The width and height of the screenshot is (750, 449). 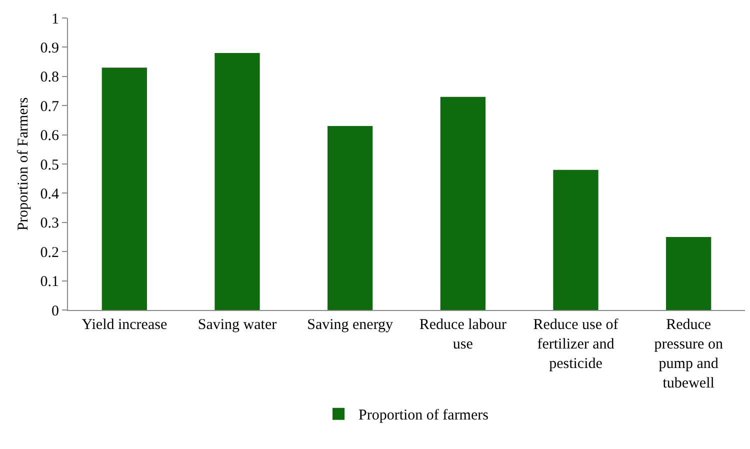 I want to click on legend-label: Proportion of farmers, so click(x=423, y=416).